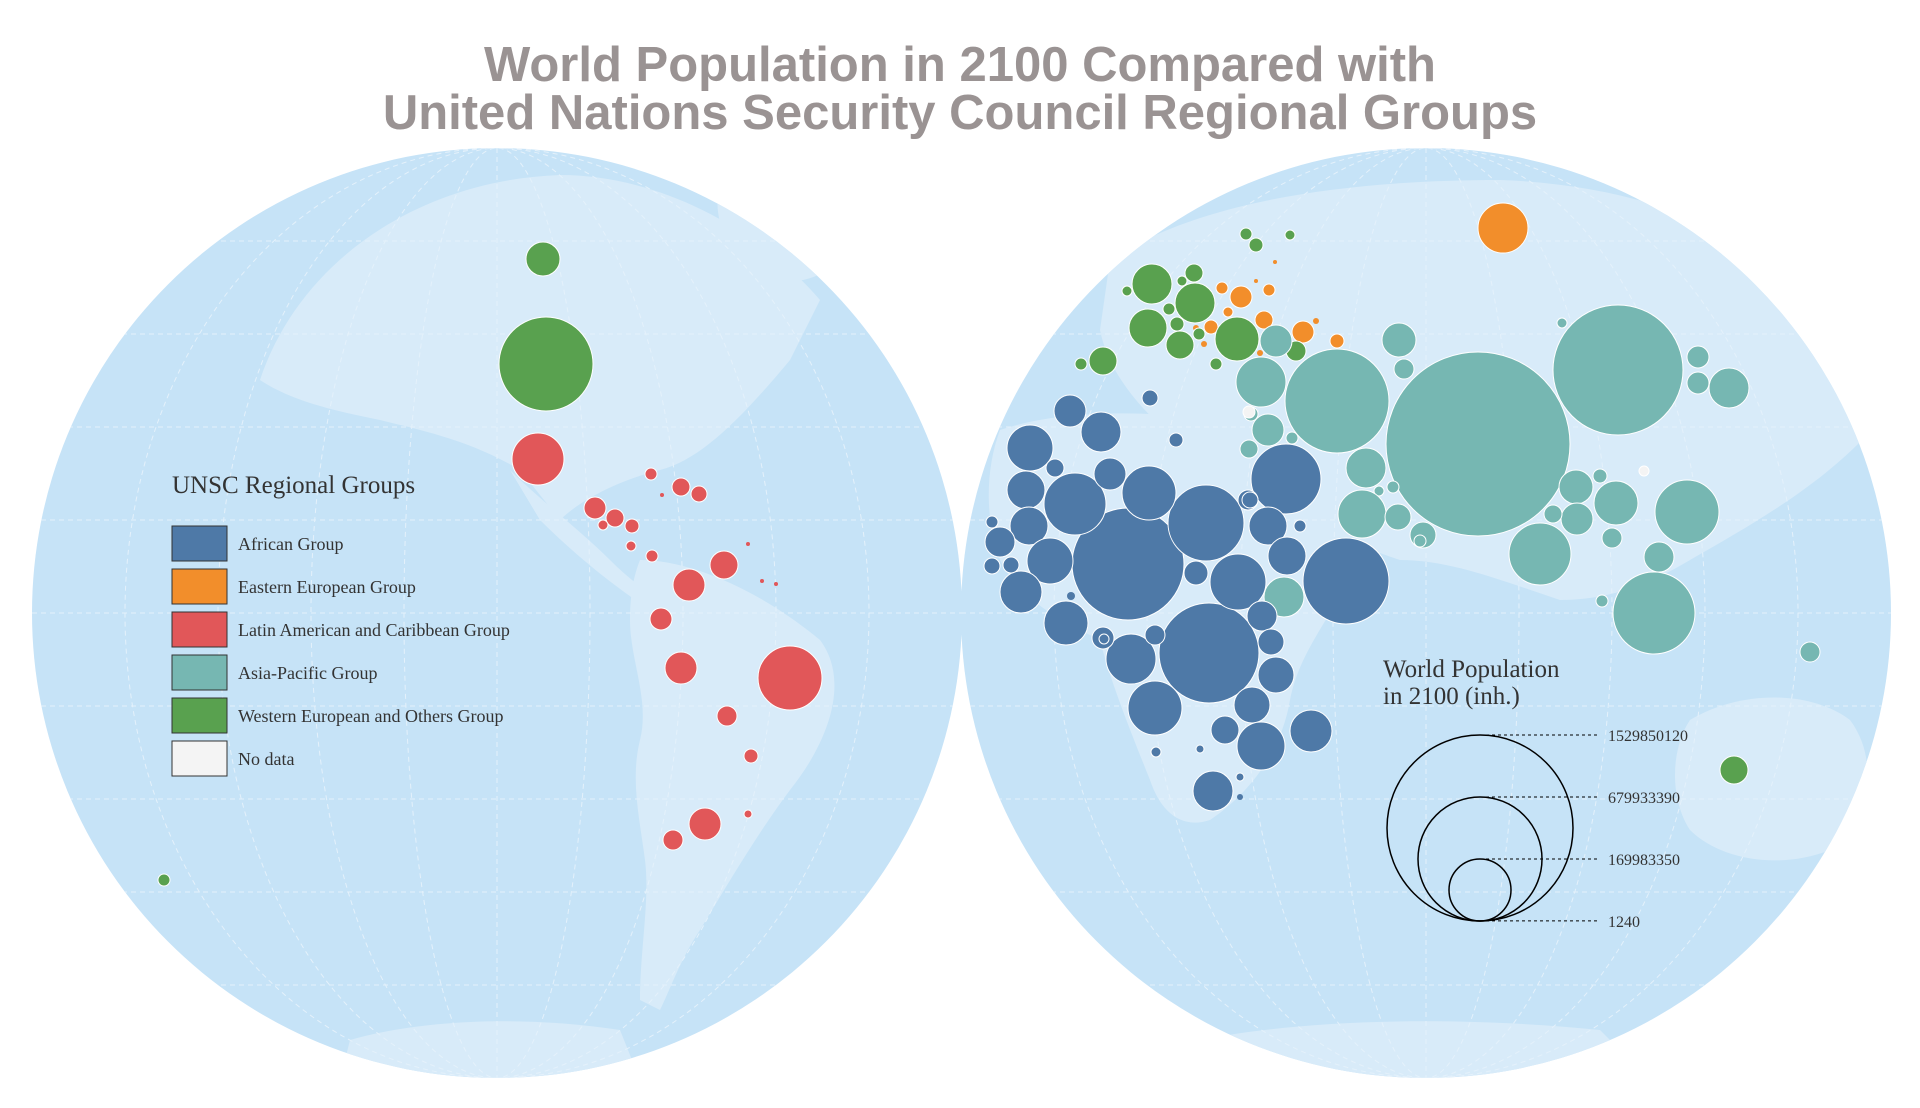 The width and height of the screenshot is (1920, 1108). I want to click on legend-label: No data, so click(266, 759).